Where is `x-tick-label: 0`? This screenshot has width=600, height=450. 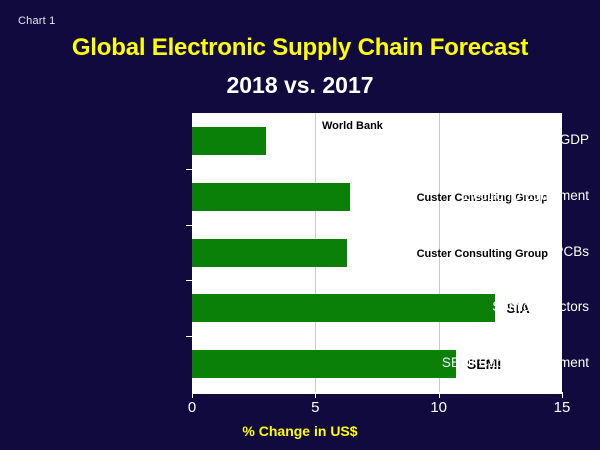
x-tick-label: 0 is located at coordinates (192, 407).